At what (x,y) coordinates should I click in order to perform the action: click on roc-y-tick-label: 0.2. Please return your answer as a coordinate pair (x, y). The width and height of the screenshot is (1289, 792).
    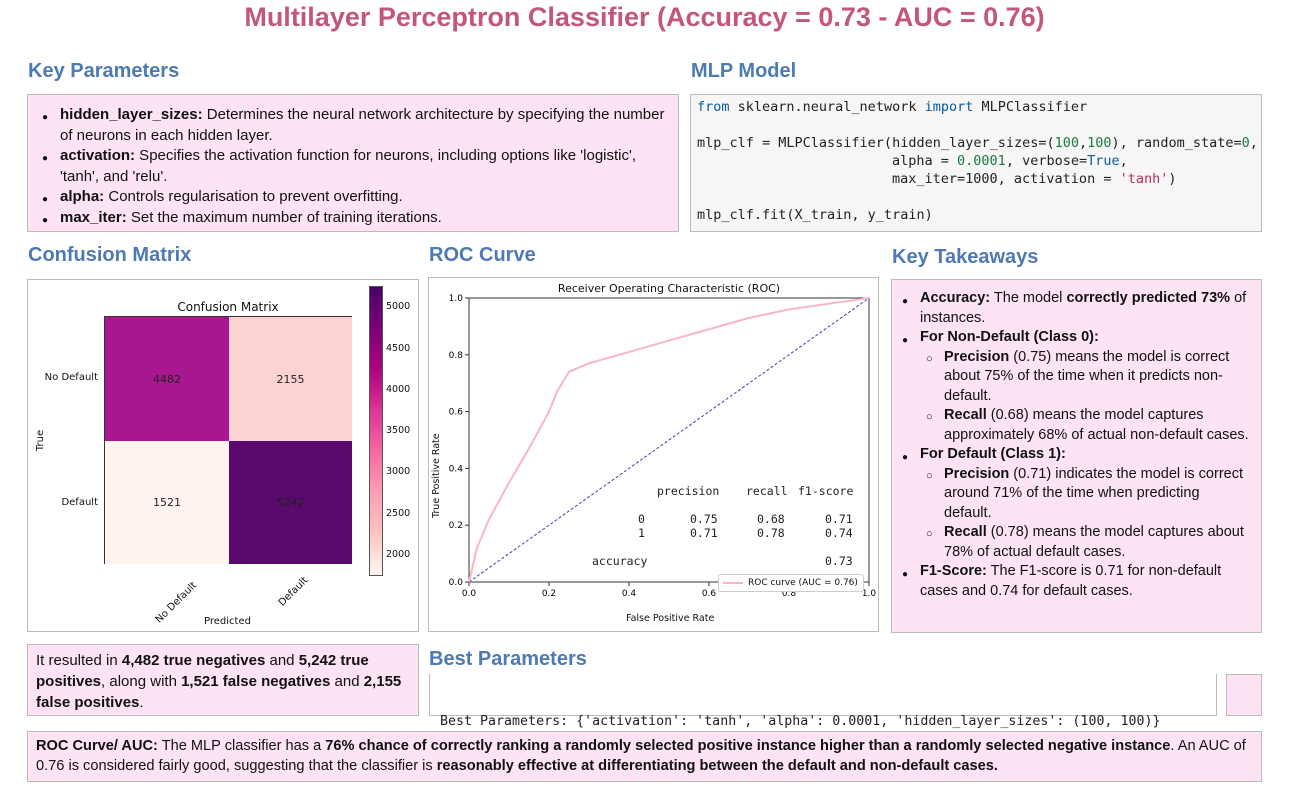
    Looking at the image, I should click on (456, 526).